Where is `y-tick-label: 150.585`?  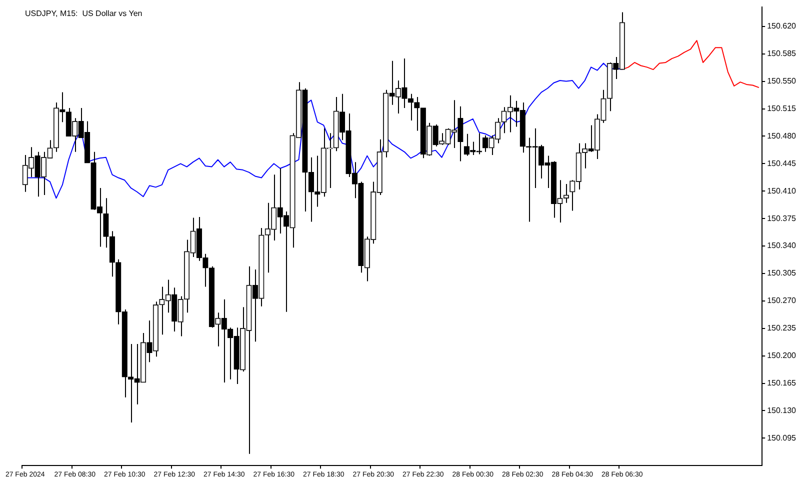 y-tick-label: 150.585 is located at coordinates (782, 53).